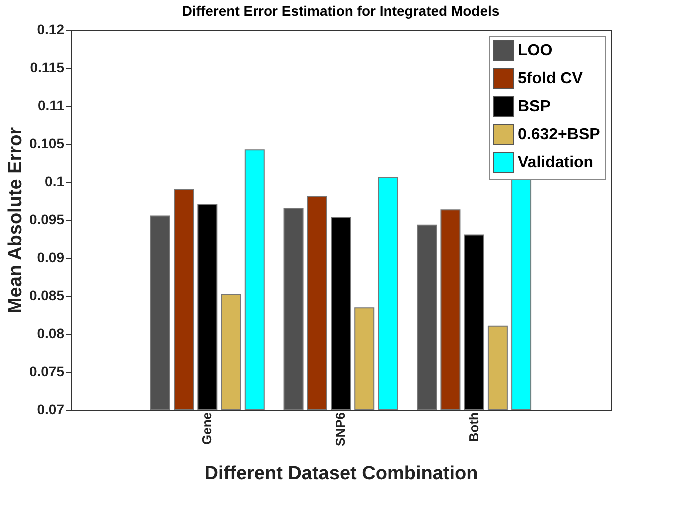 The width and height of the screenshot is (673, 522). Describe the element at coordinates (15, 220) in the screenshot. I see `y-axis-title: Mean Absolute Error` at that location.